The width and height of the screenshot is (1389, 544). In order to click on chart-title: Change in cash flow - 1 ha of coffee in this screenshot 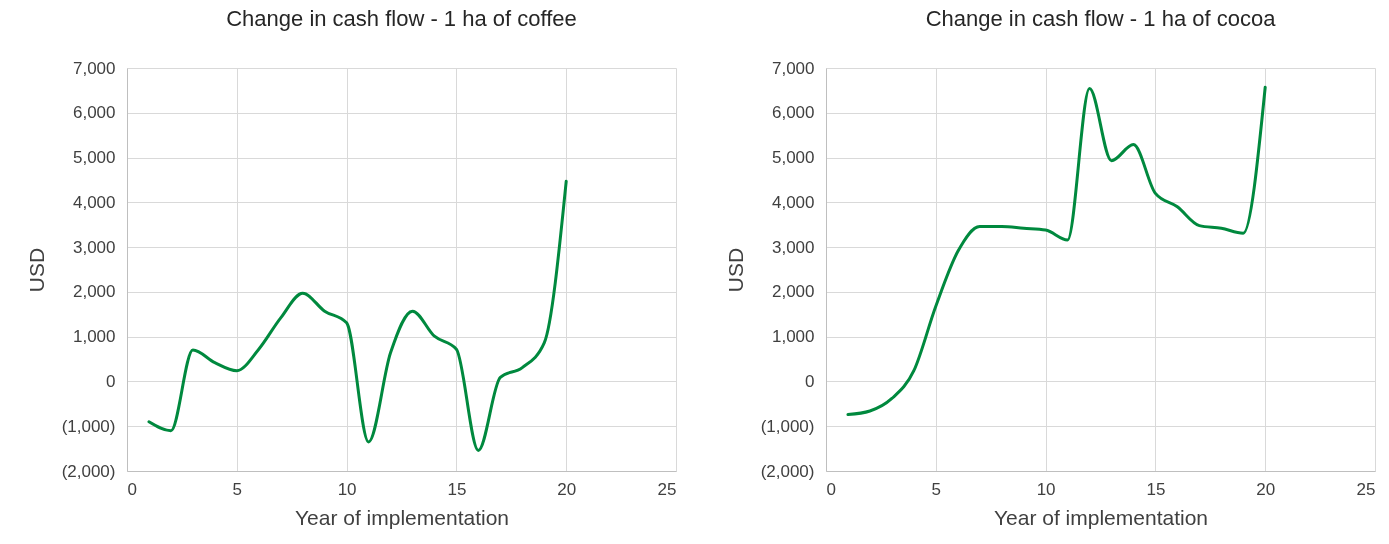, I will do `click(401, 18)`.